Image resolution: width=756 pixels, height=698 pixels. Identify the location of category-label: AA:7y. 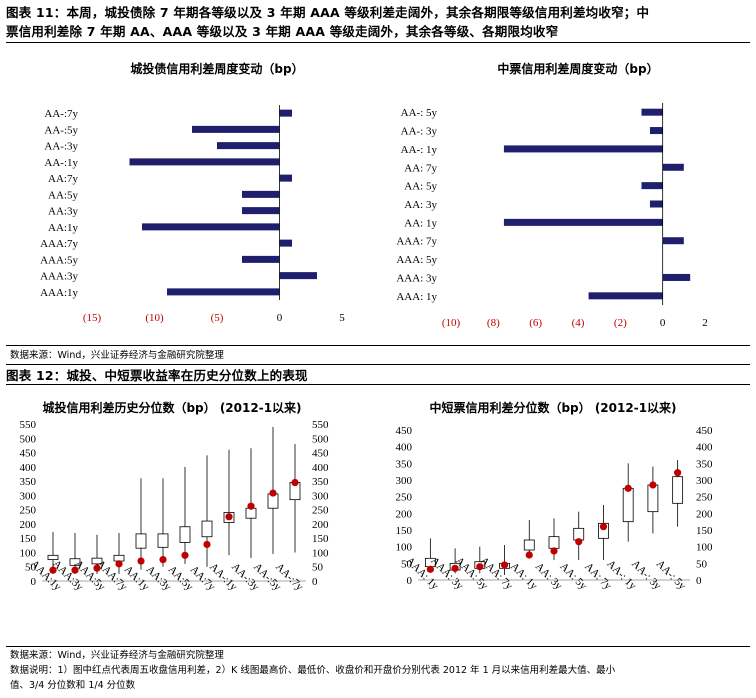
(63, 179).